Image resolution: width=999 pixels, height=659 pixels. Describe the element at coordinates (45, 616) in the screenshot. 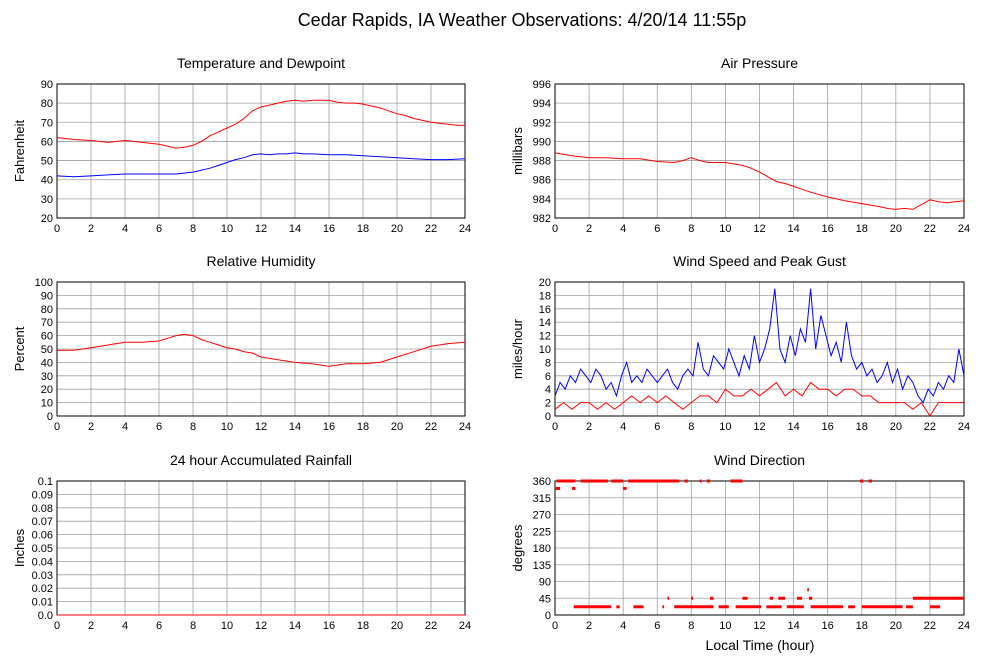

I see `y-tick-label: 0.0` at that location.